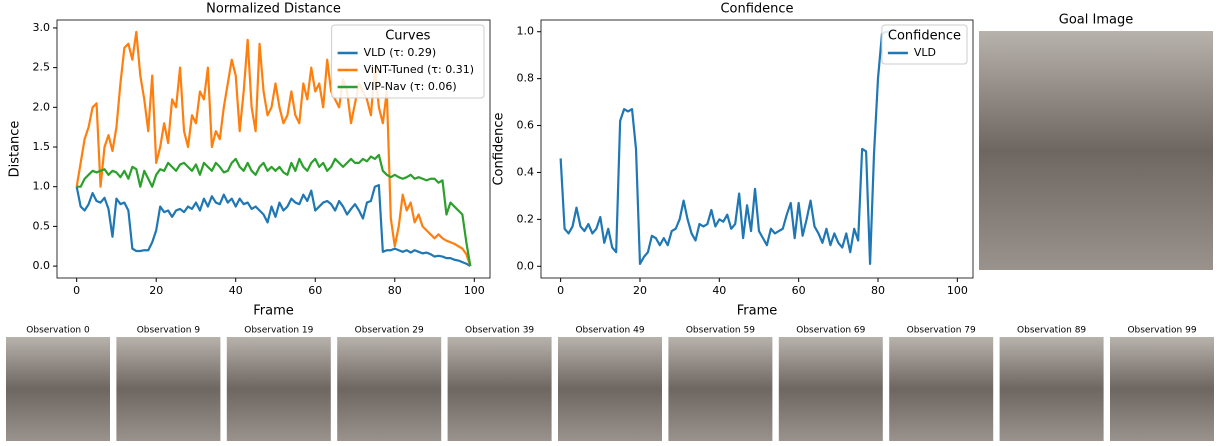 The image size is (1218, 446). I want to click on legend: Confidence VLD, so click(924, 44).